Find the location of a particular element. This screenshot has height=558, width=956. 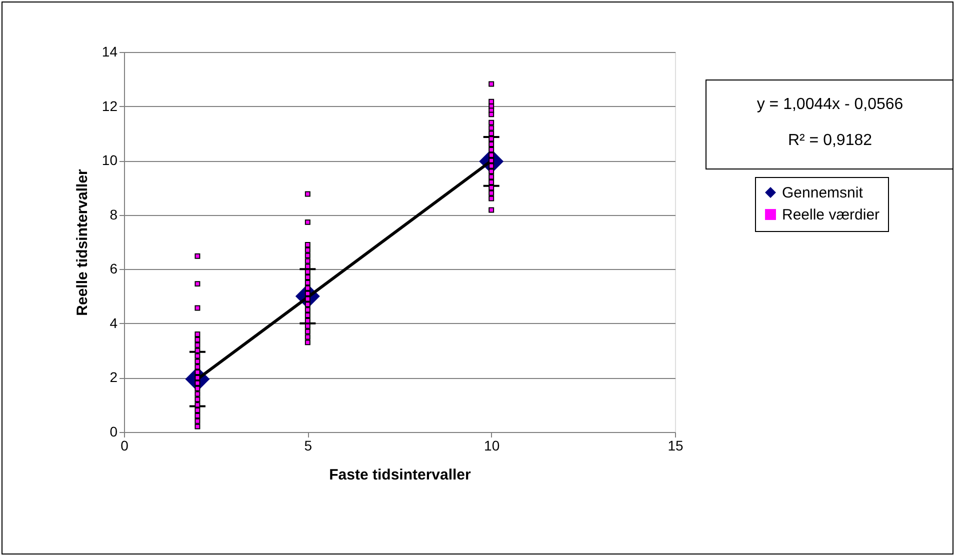

text: y = 1,0044x - 0,0566 is located at coordinates (830, 104).